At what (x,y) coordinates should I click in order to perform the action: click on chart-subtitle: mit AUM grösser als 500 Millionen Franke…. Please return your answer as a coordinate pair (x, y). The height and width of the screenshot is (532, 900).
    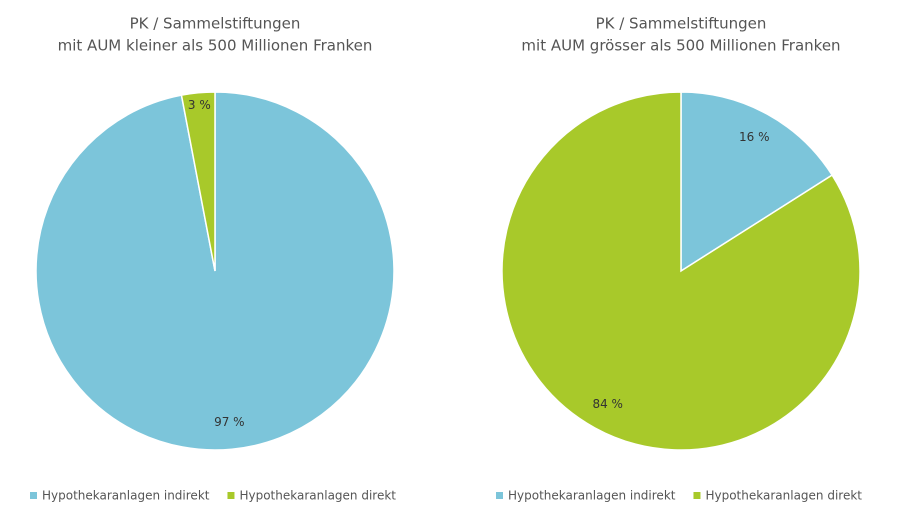
    Looking at the image, I should click on (680, 46).